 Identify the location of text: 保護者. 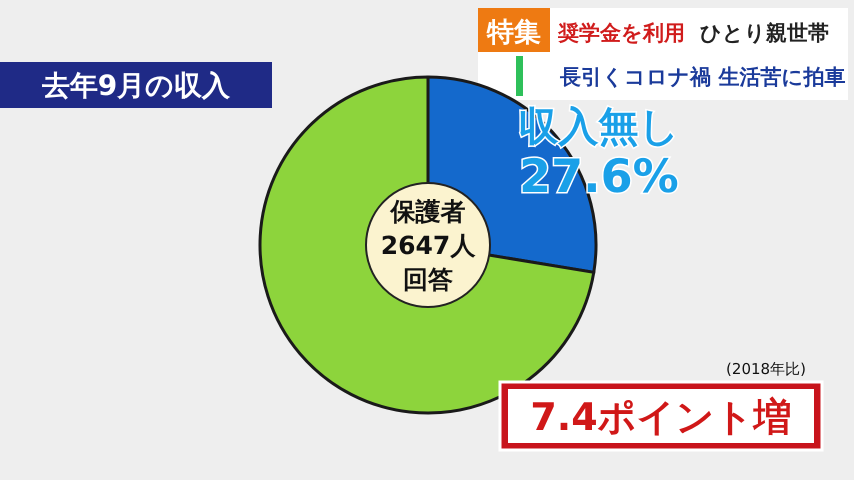
(428, 211).